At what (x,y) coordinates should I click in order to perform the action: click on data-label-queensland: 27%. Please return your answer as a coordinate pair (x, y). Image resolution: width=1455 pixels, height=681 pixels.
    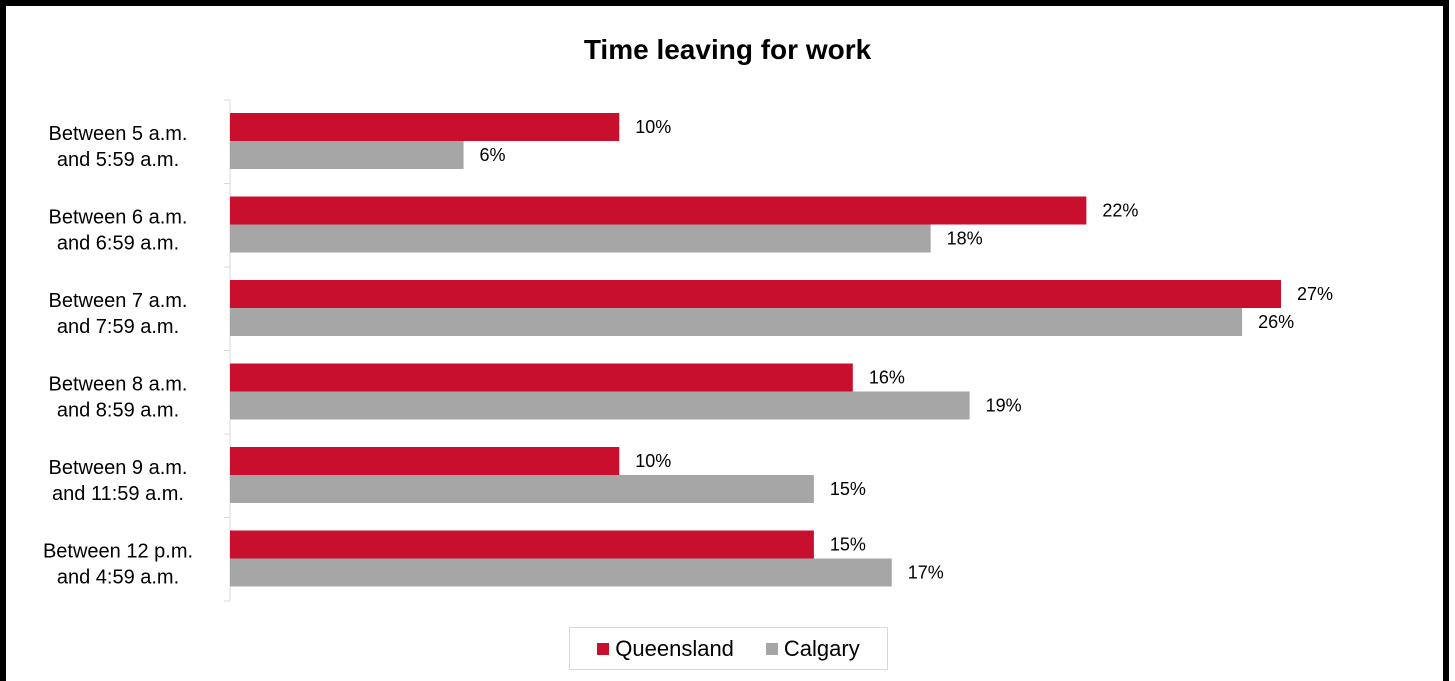
    Looking at the image, I should click on (1315, 294).